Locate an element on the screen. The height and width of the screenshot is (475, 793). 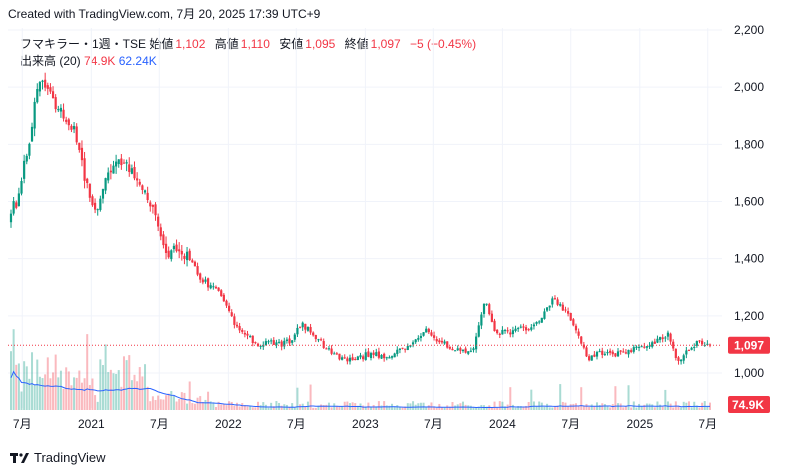
y-tick-label: 1,400 is located at coordinates (749, 259).